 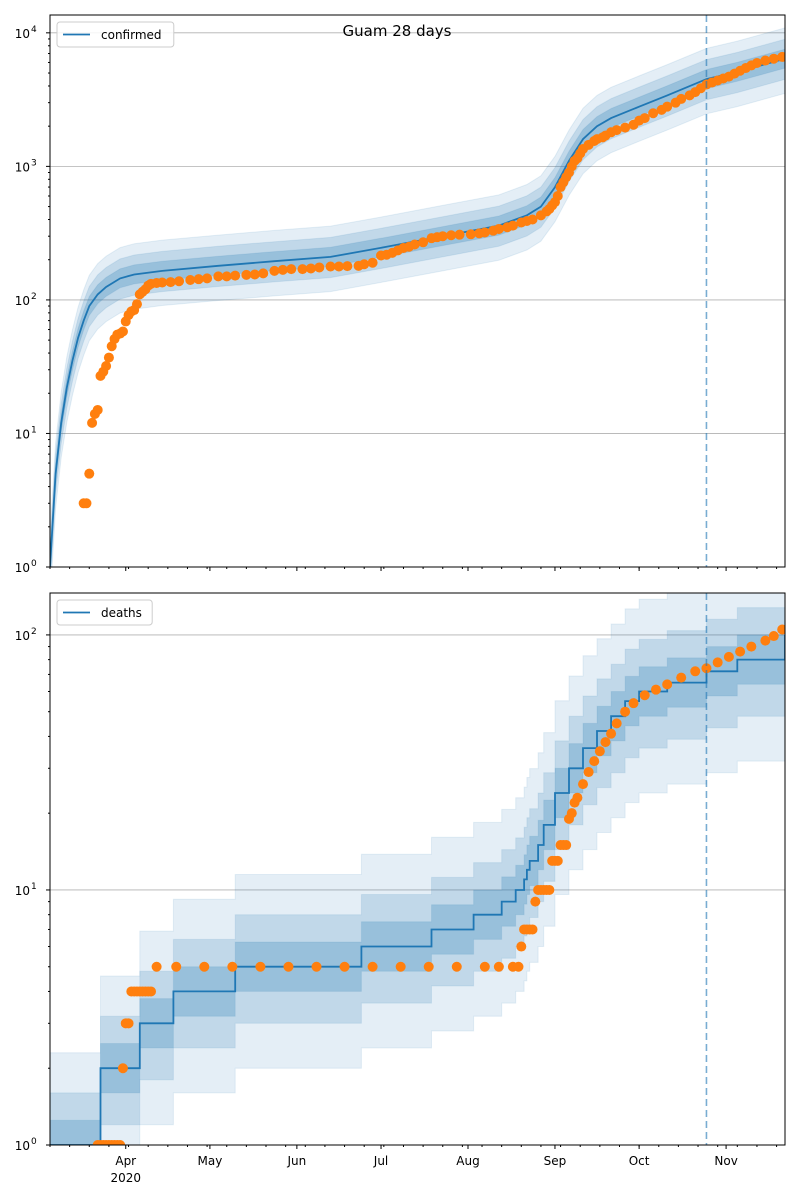 What do you see at coordinates (209, 1161) in the screenshot?
I see `x-tick-label: May` at bounding box center [209, 1161].